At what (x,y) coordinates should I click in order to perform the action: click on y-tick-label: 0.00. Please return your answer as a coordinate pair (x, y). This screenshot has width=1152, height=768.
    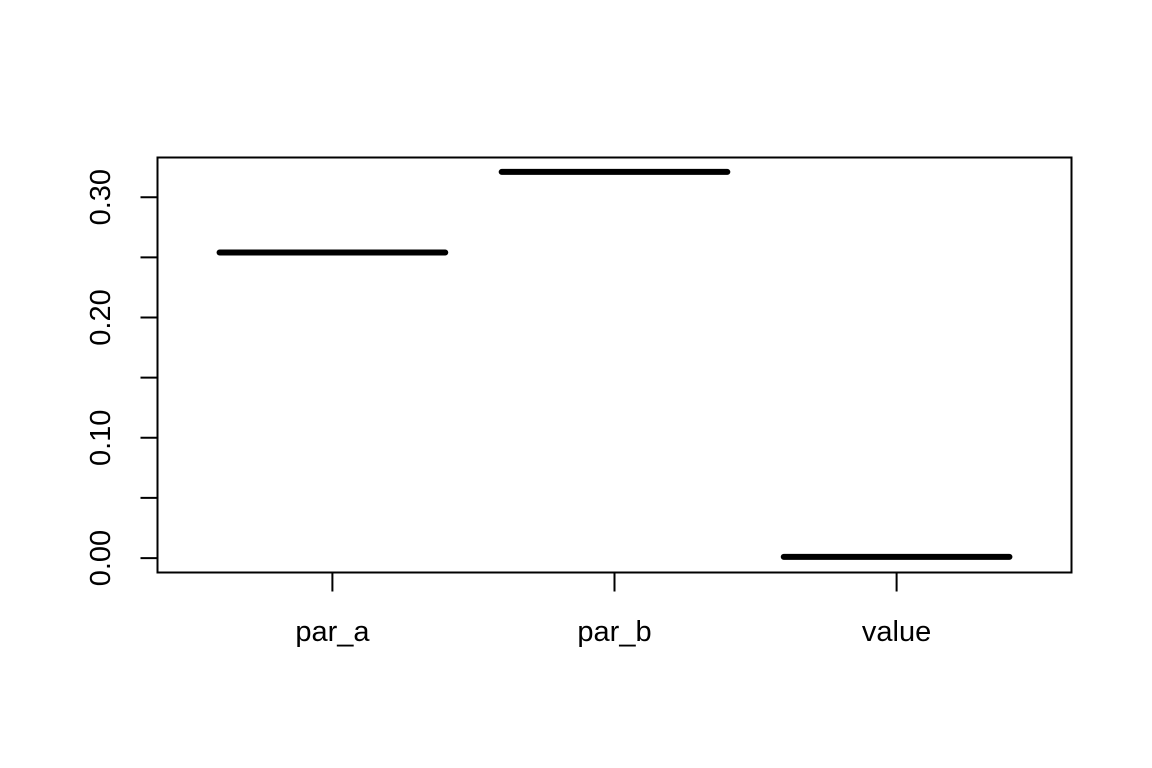
    Looking at the image, I should click on (101, 558).